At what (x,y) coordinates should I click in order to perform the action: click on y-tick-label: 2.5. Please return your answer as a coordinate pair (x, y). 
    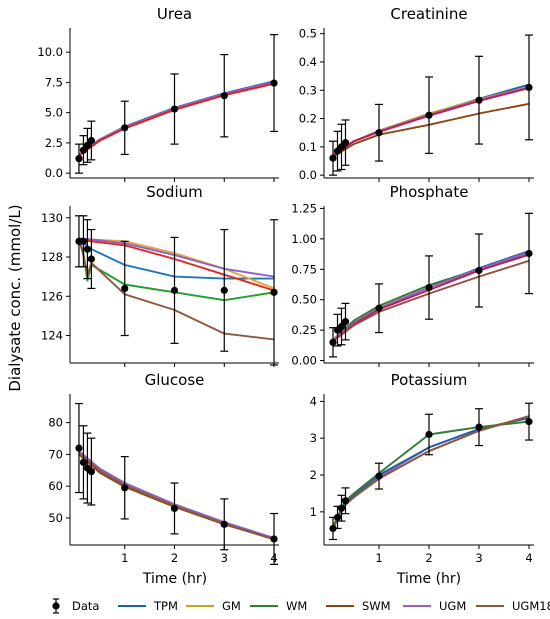
    Looking at the image, I should click on (54, 143).